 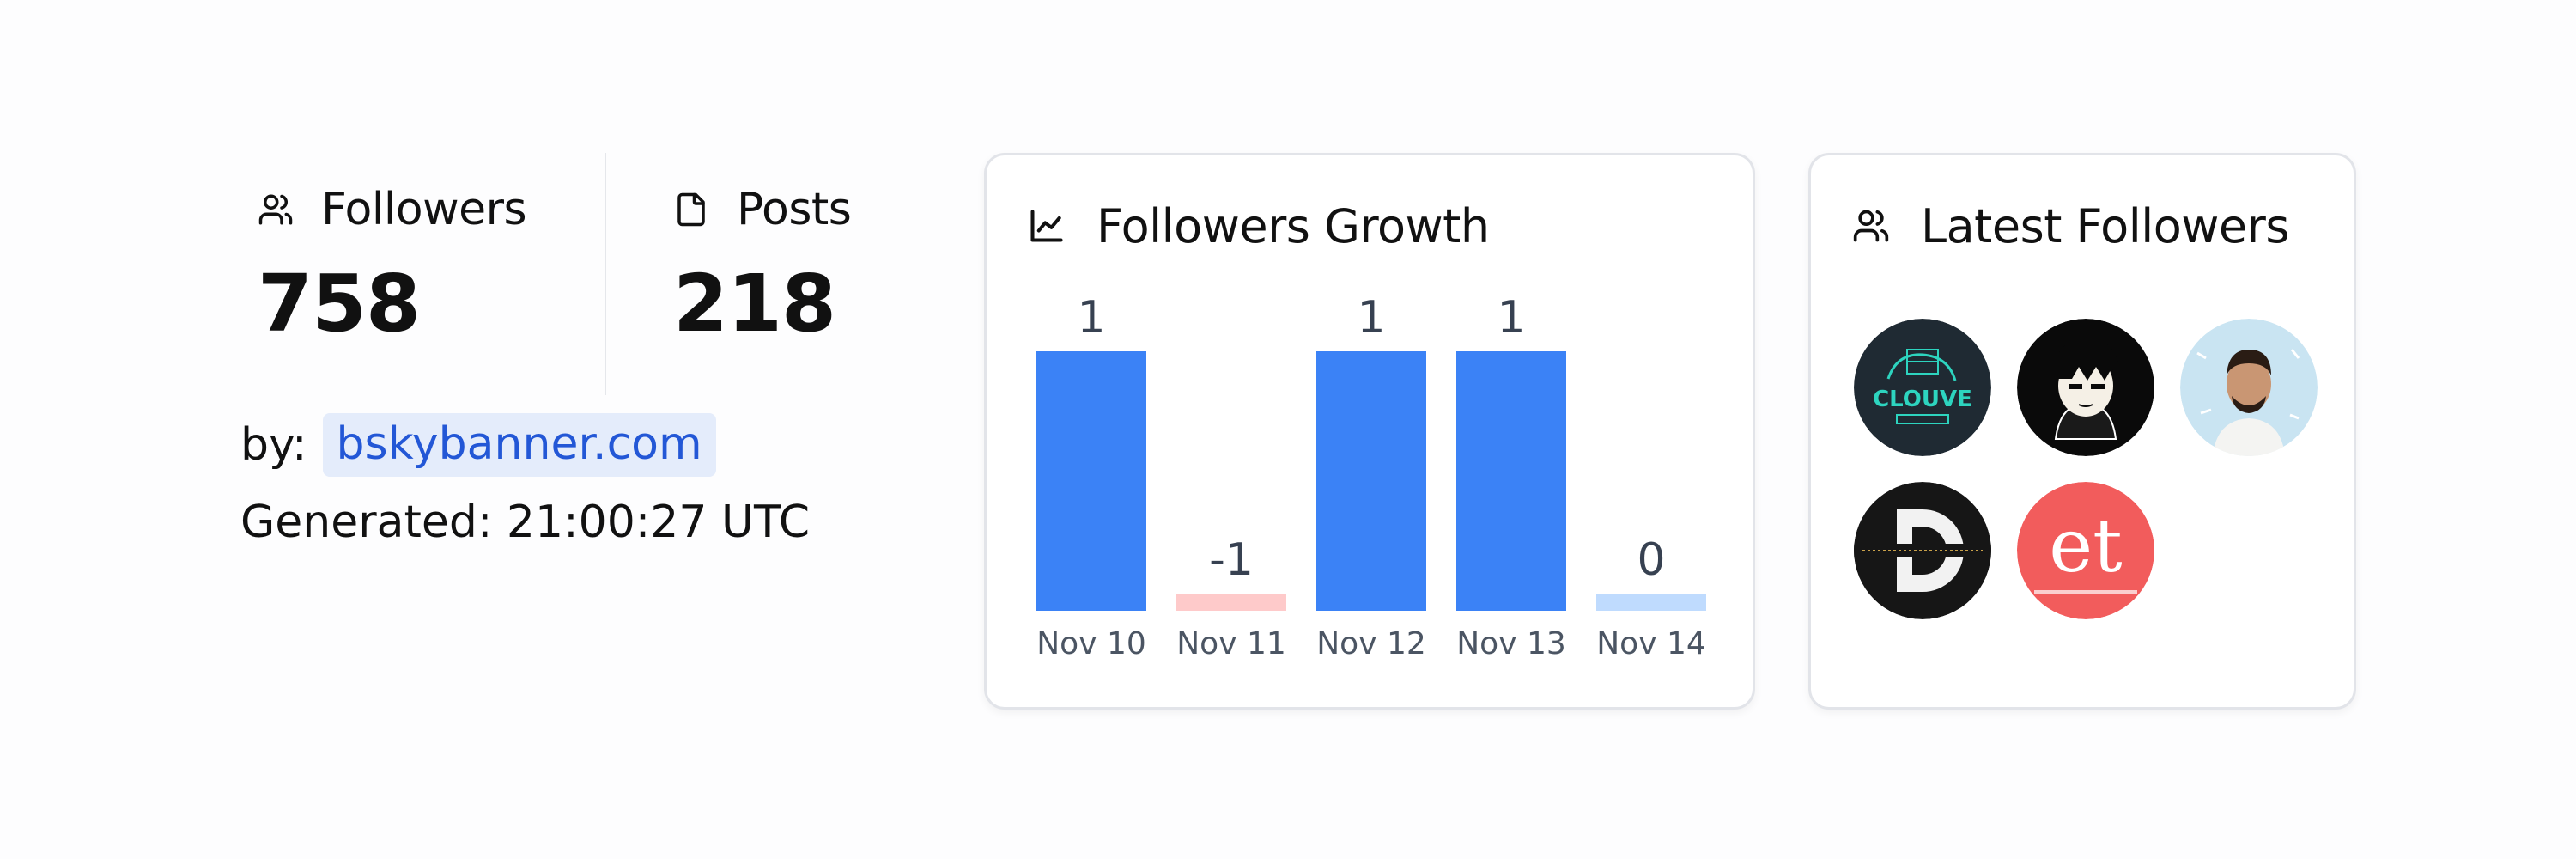 I want to click on posts-count: 218, so click(x=755, y=304).